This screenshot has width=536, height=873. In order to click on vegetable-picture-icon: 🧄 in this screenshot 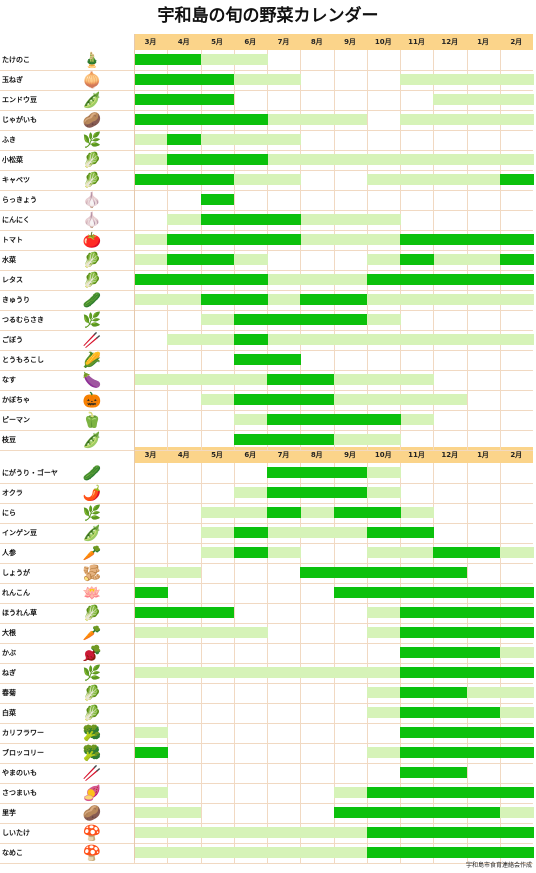, I will do `click(92, 220)`.